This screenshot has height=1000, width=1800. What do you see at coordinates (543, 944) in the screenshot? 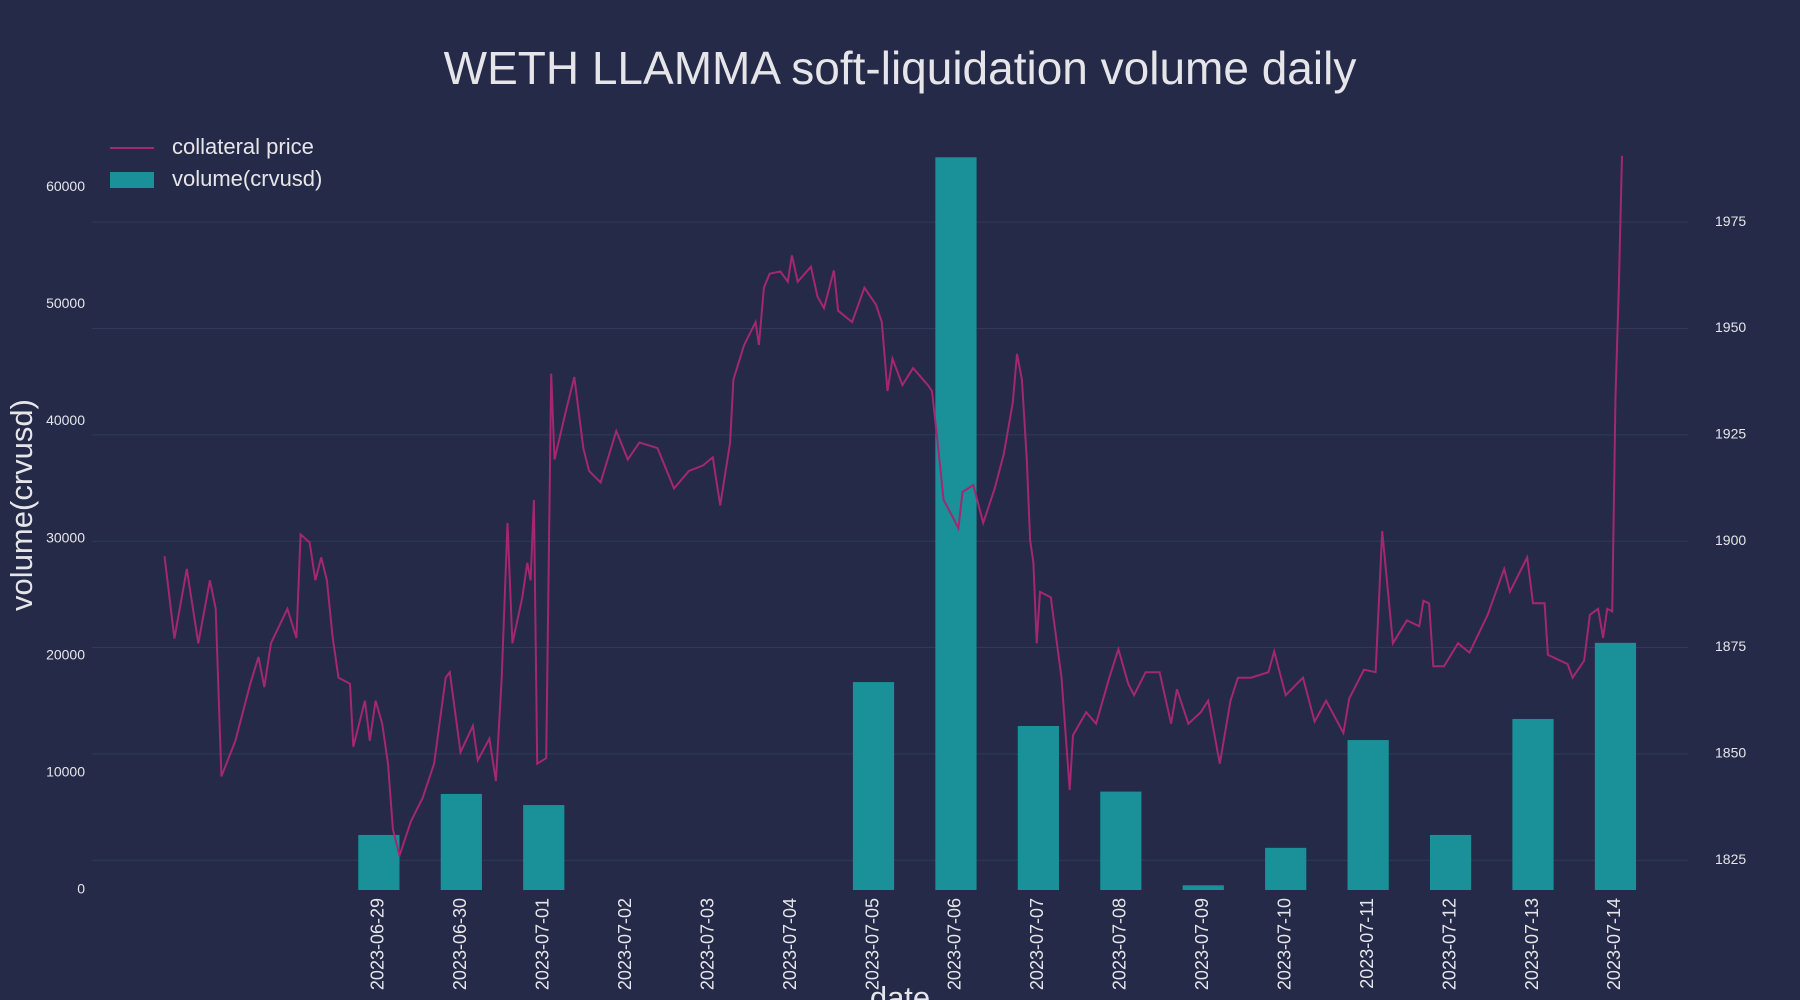
I see `x-tick-label: 2023-07-01` at bounding box center [543, 944].